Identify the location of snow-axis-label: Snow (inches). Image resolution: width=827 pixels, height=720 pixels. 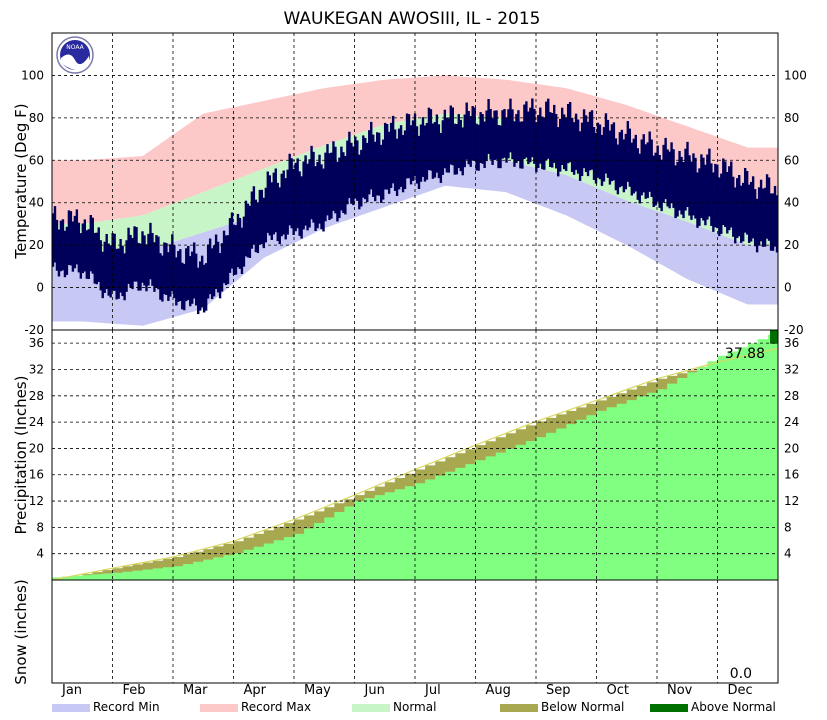
(21, 631).